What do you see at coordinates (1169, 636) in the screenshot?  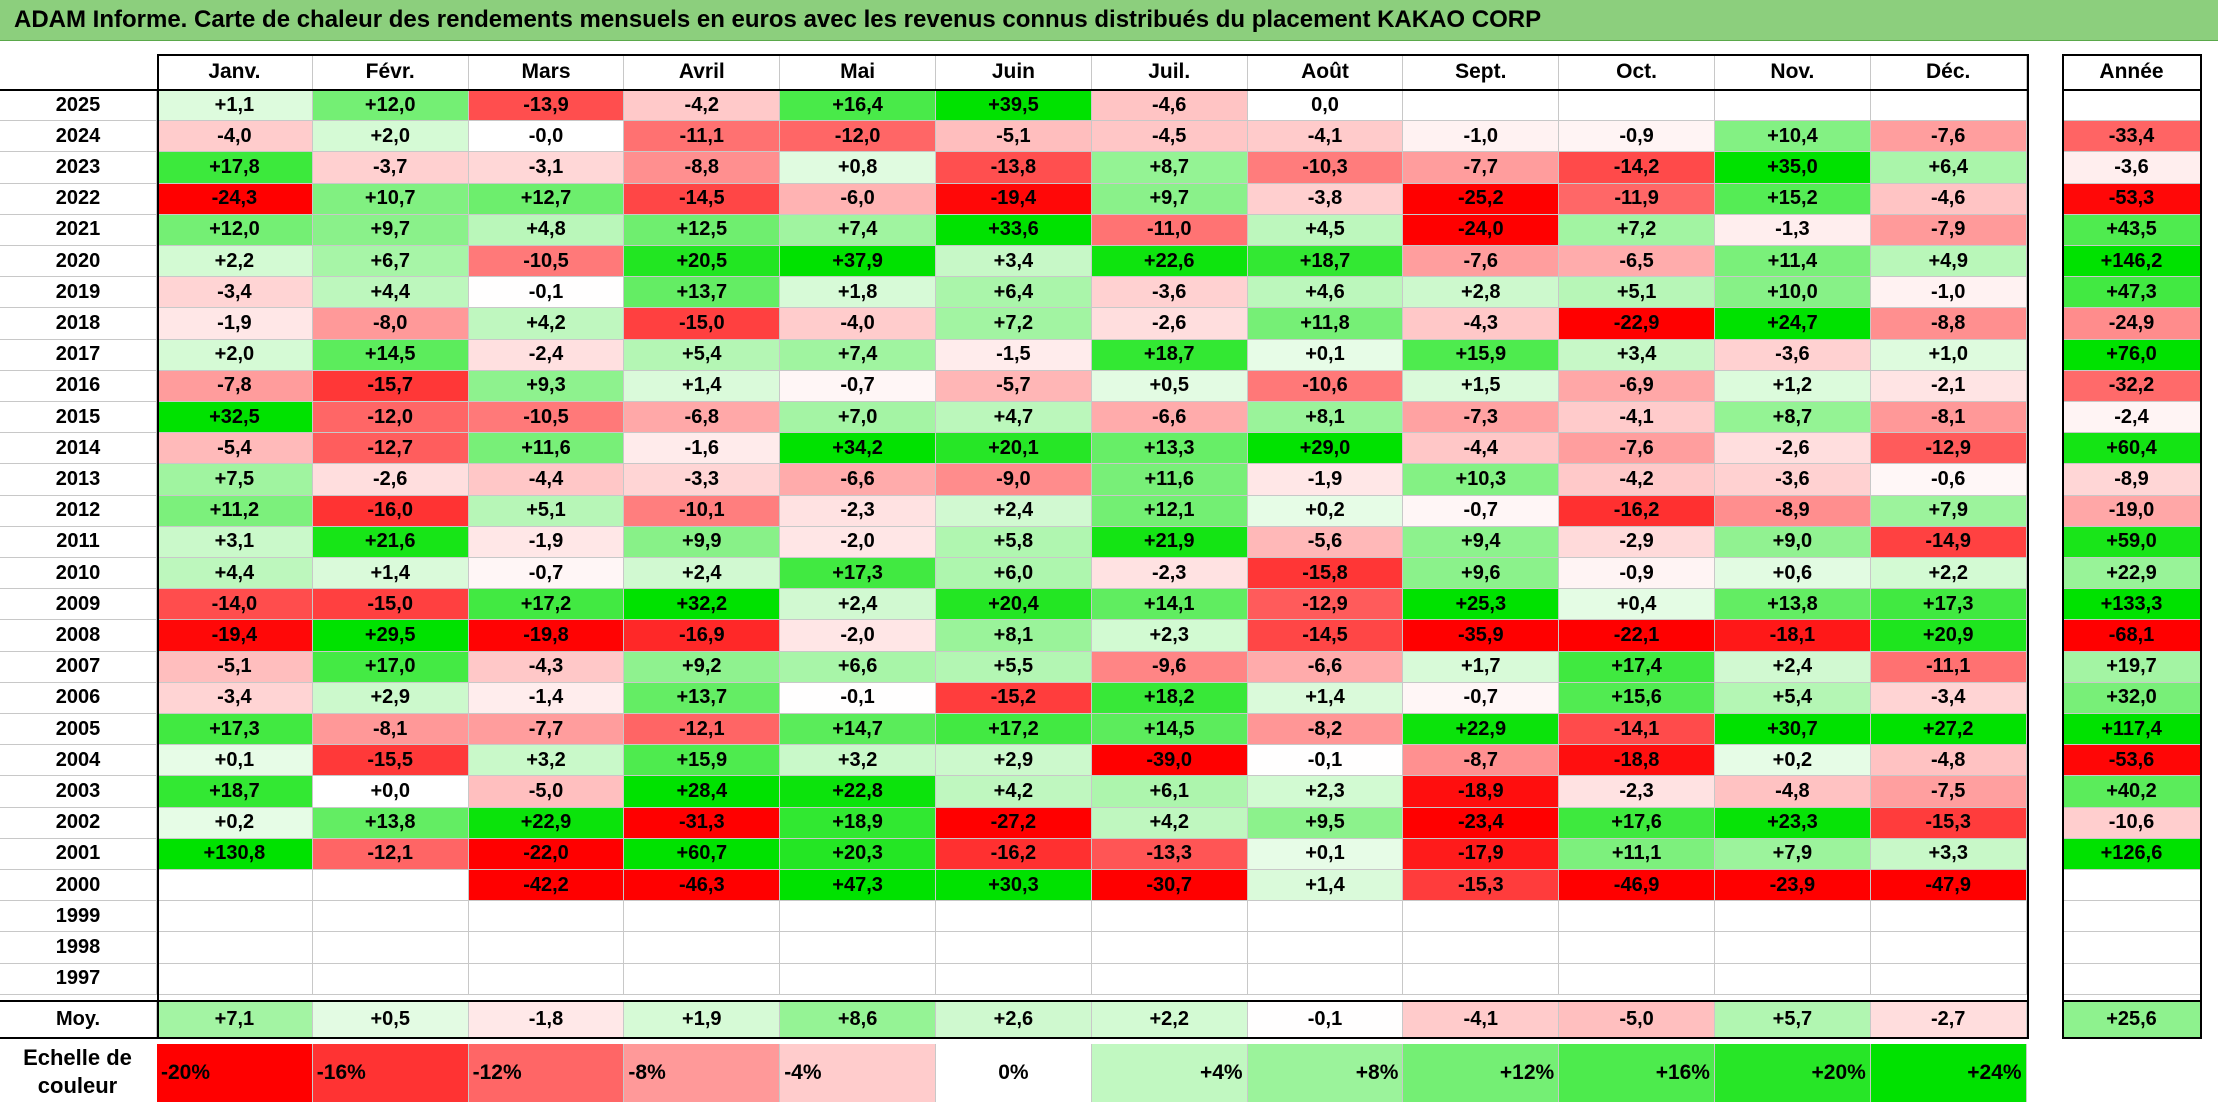 I see `heatmap-cell: +2,3` at bounding box center [1169, 636].